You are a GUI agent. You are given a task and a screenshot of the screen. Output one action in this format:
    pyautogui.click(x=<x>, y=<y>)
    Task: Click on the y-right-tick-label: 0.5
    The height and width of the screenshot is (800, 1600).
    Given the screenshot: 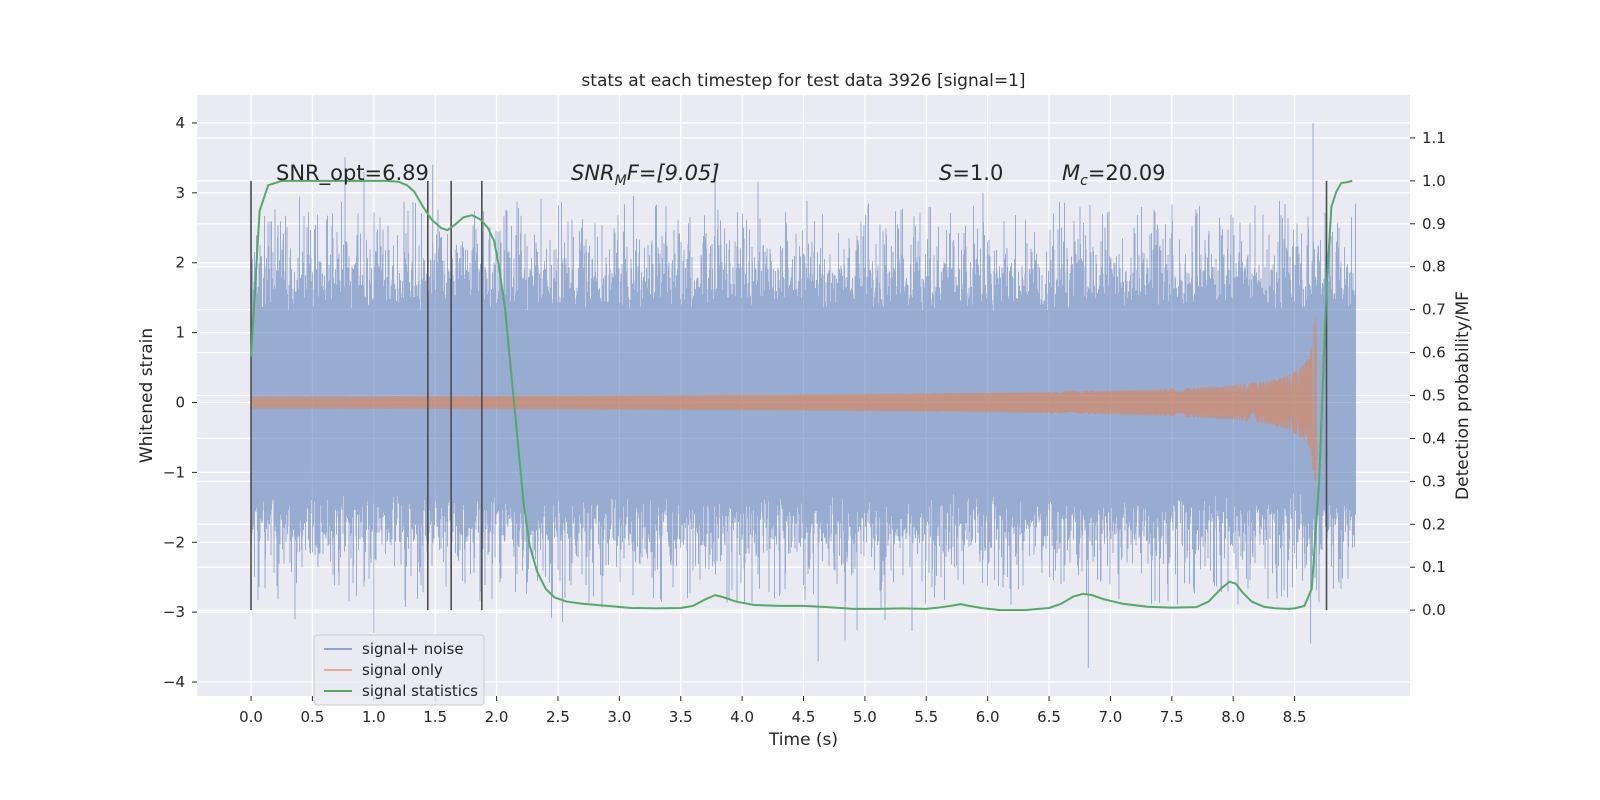 What is the action you would take?
    pyautogui.click(x=1434, y=396)
    